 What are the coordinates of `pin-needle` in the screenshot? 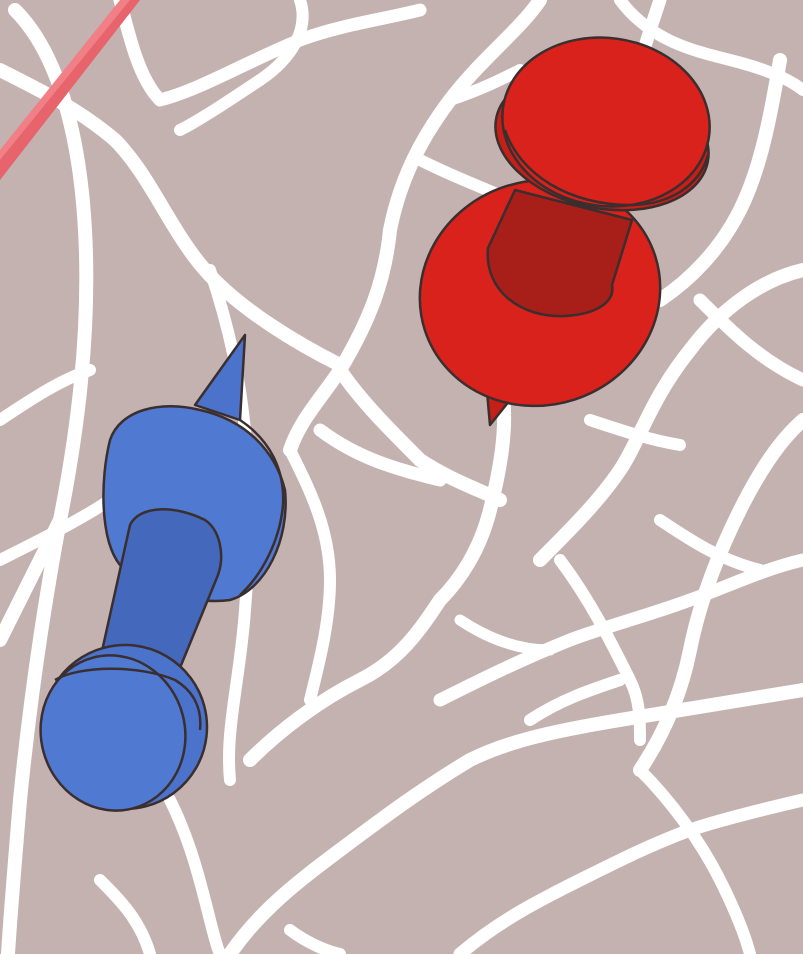 It's located at (220, 377).